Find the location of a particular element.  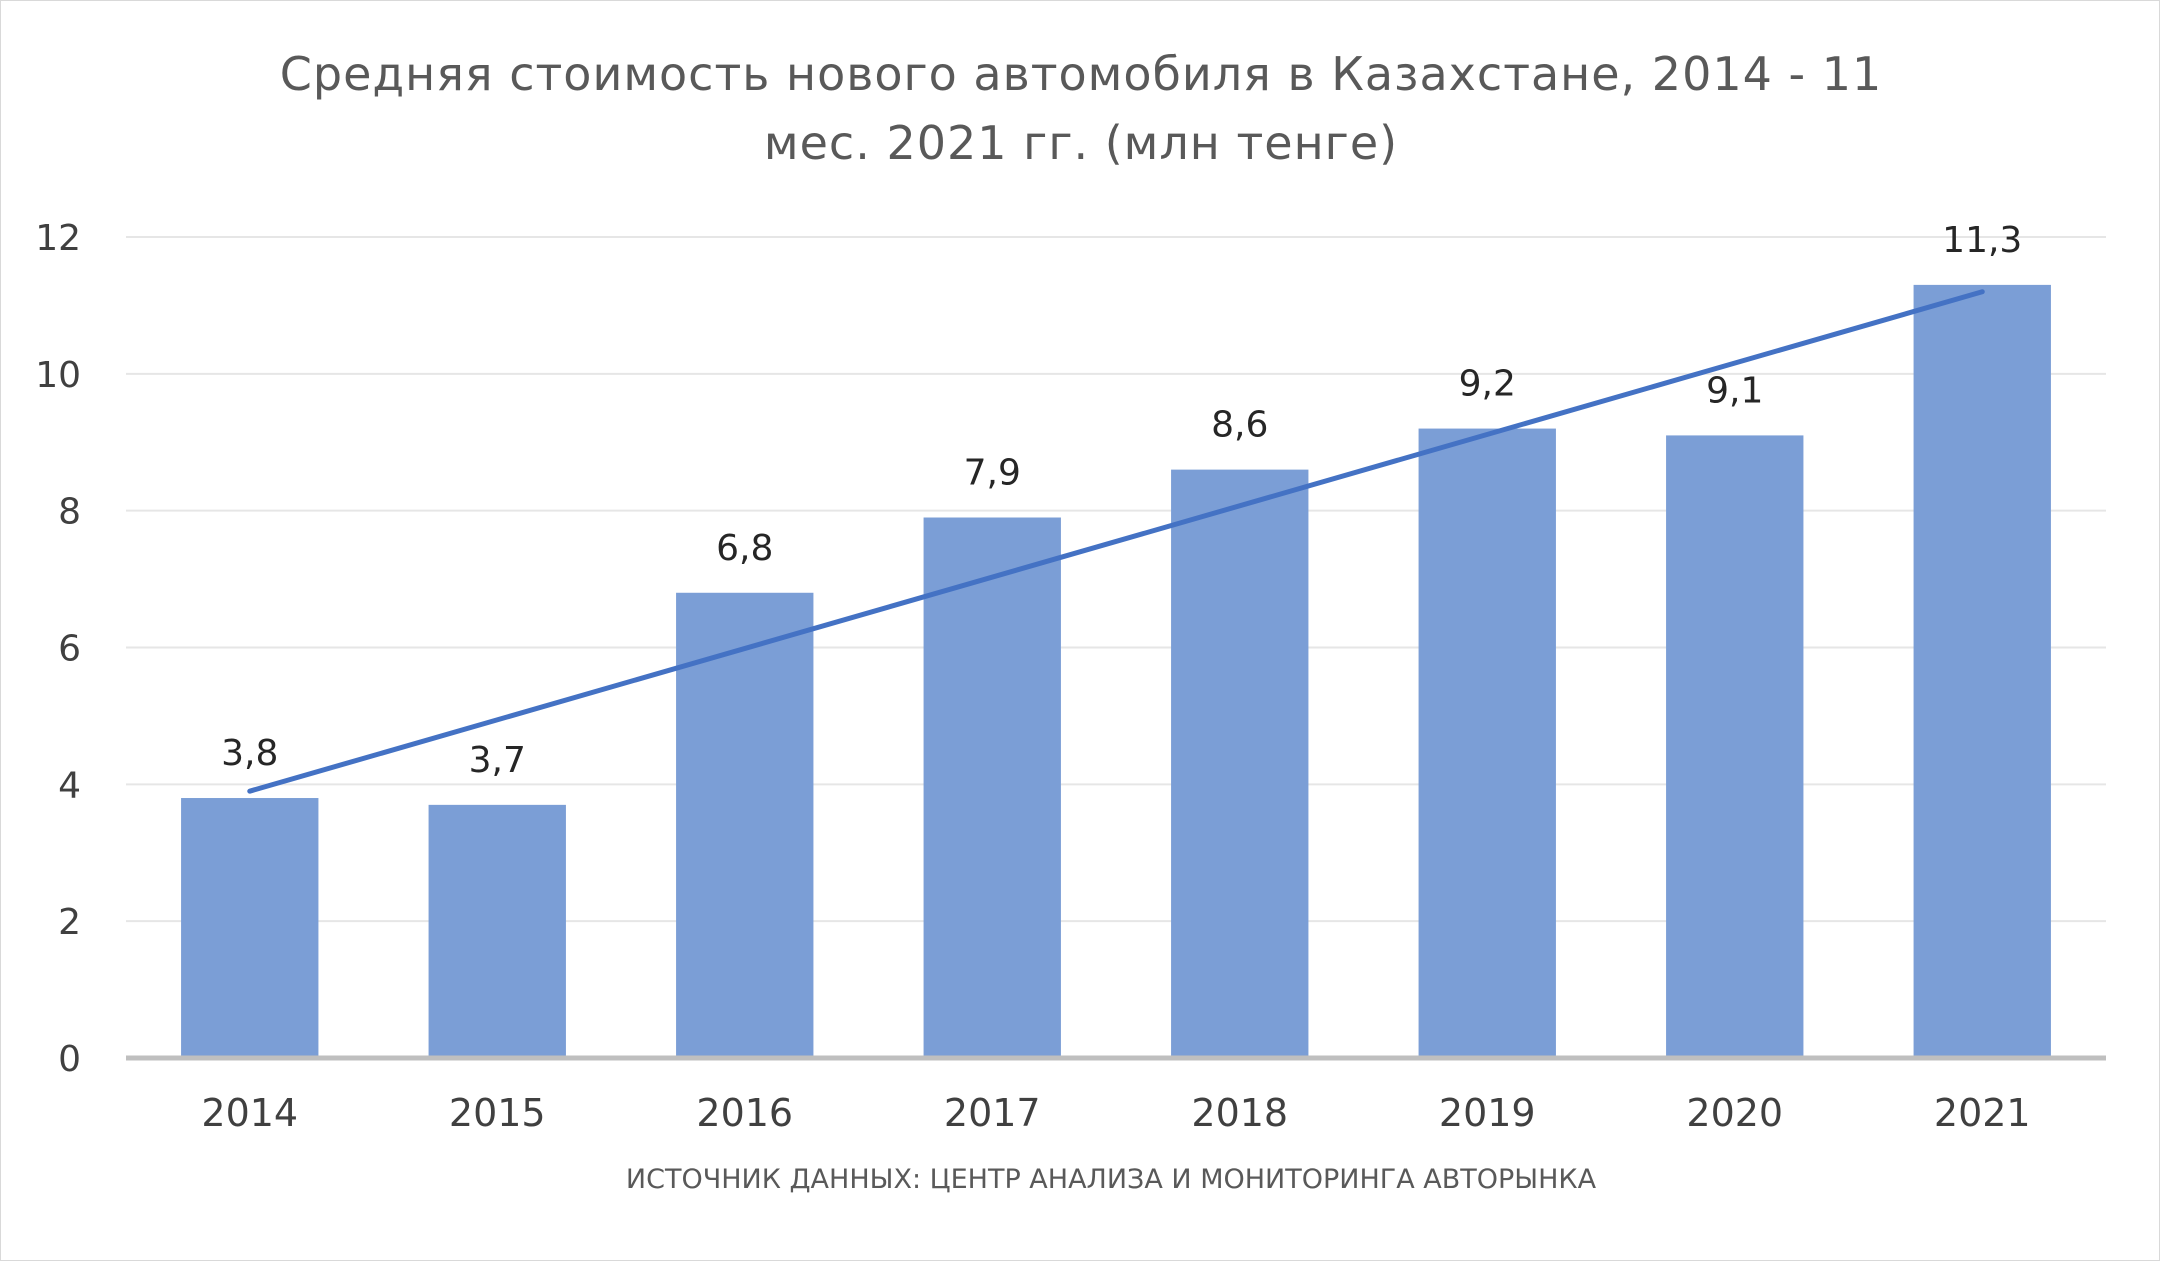

x-tick-label-2021: 2021 is located at coordinates (1982, 1113).